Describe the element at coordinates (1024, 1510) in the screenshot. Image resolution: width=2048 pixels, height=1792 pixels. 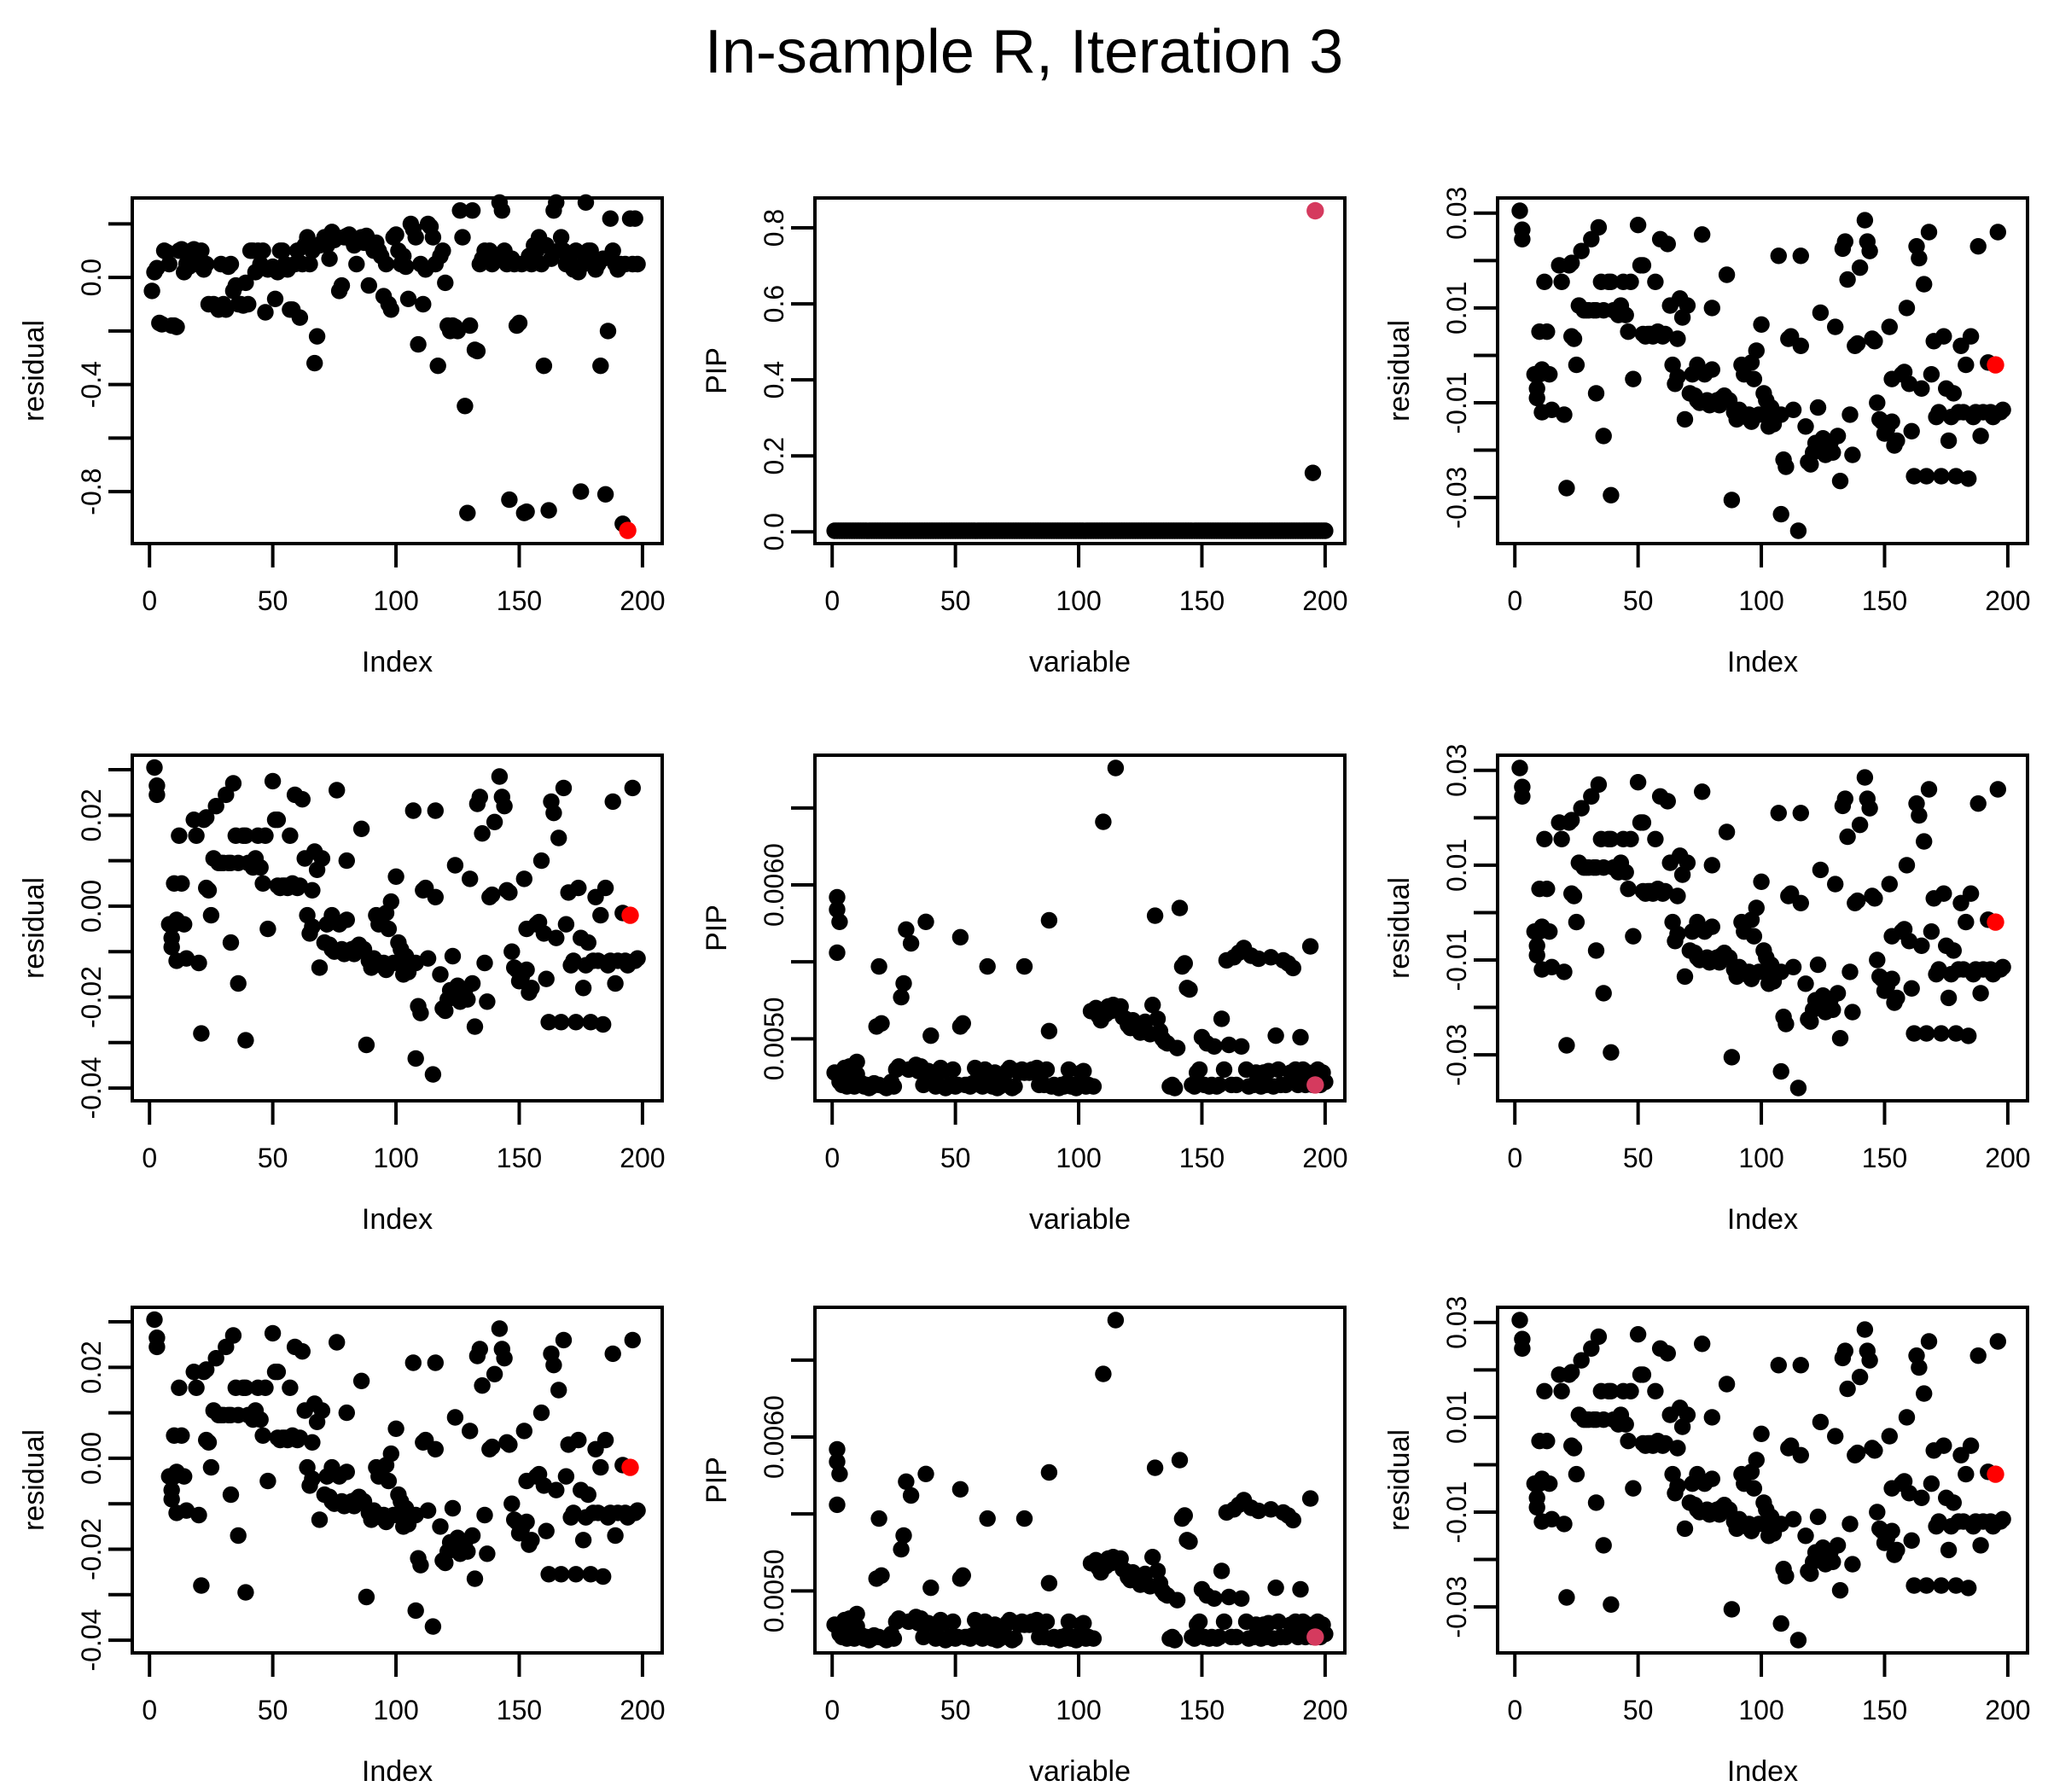
I see `plot-pip-detail-2: 0 50 100 150 200 variable 0.0050 0.0060 PIP` at that location.